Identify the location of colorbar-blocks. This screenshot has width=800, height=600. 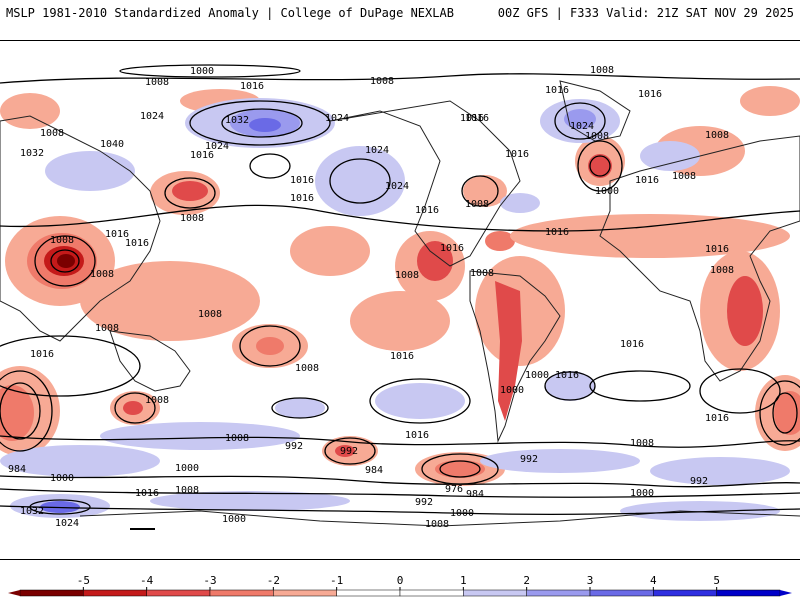
(400, 593).